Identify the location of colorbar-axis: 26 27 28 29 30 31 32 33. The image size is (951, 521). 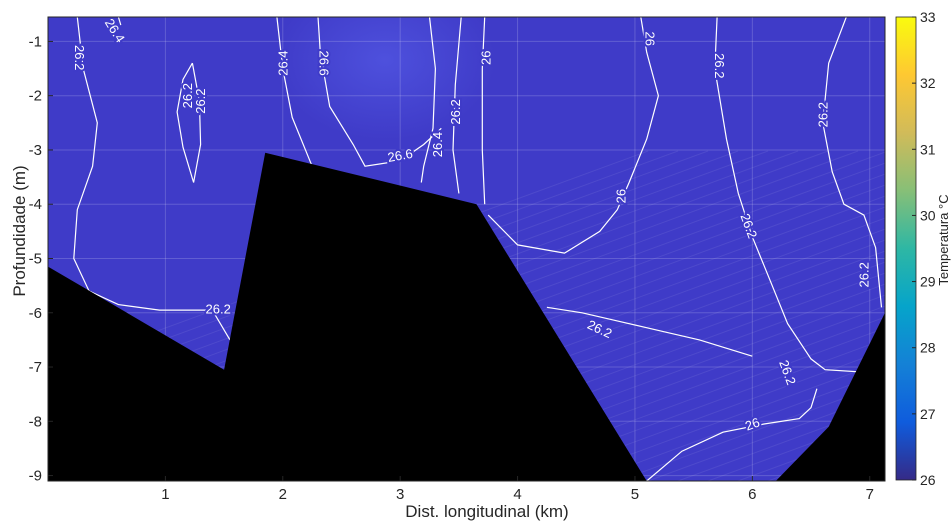
(924, 248).